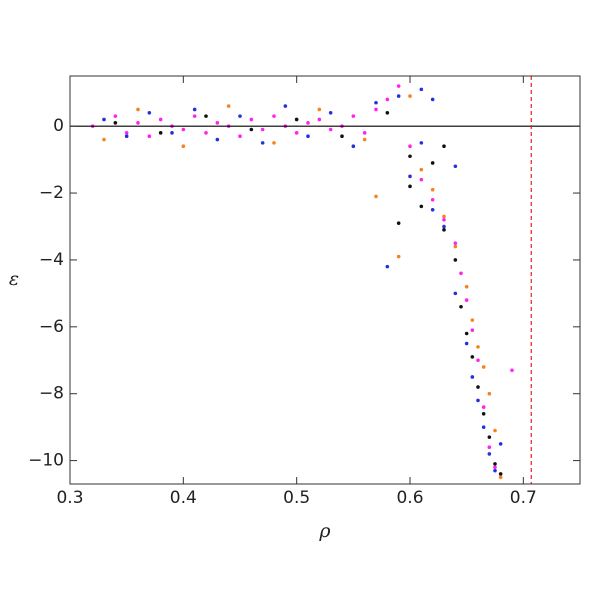 The image size is (600, 600). I want to click on x-tick-label: 0.5, so click(296, 498).